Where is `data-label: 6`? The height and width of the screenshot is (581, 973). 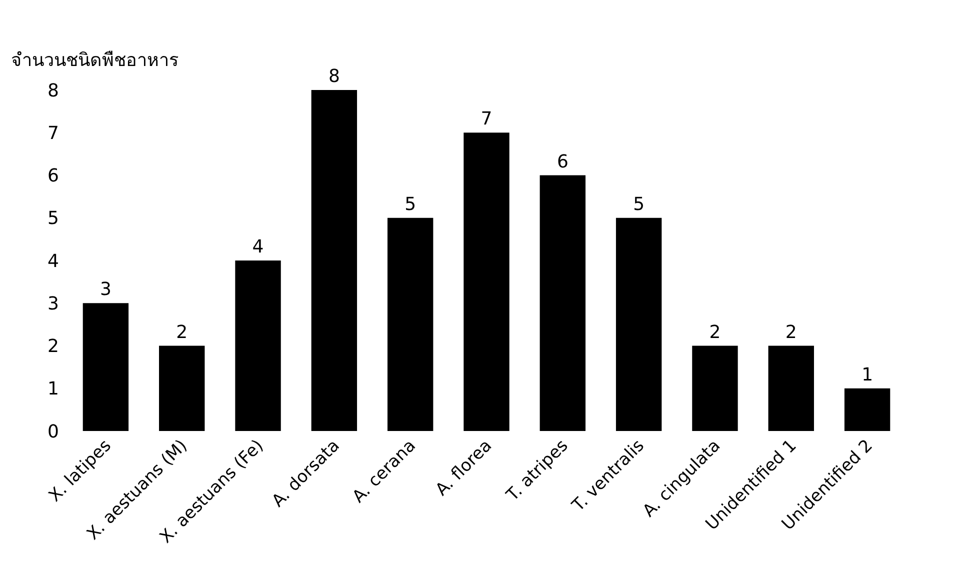
data-label: 6 is located at coordinates (562, 161).